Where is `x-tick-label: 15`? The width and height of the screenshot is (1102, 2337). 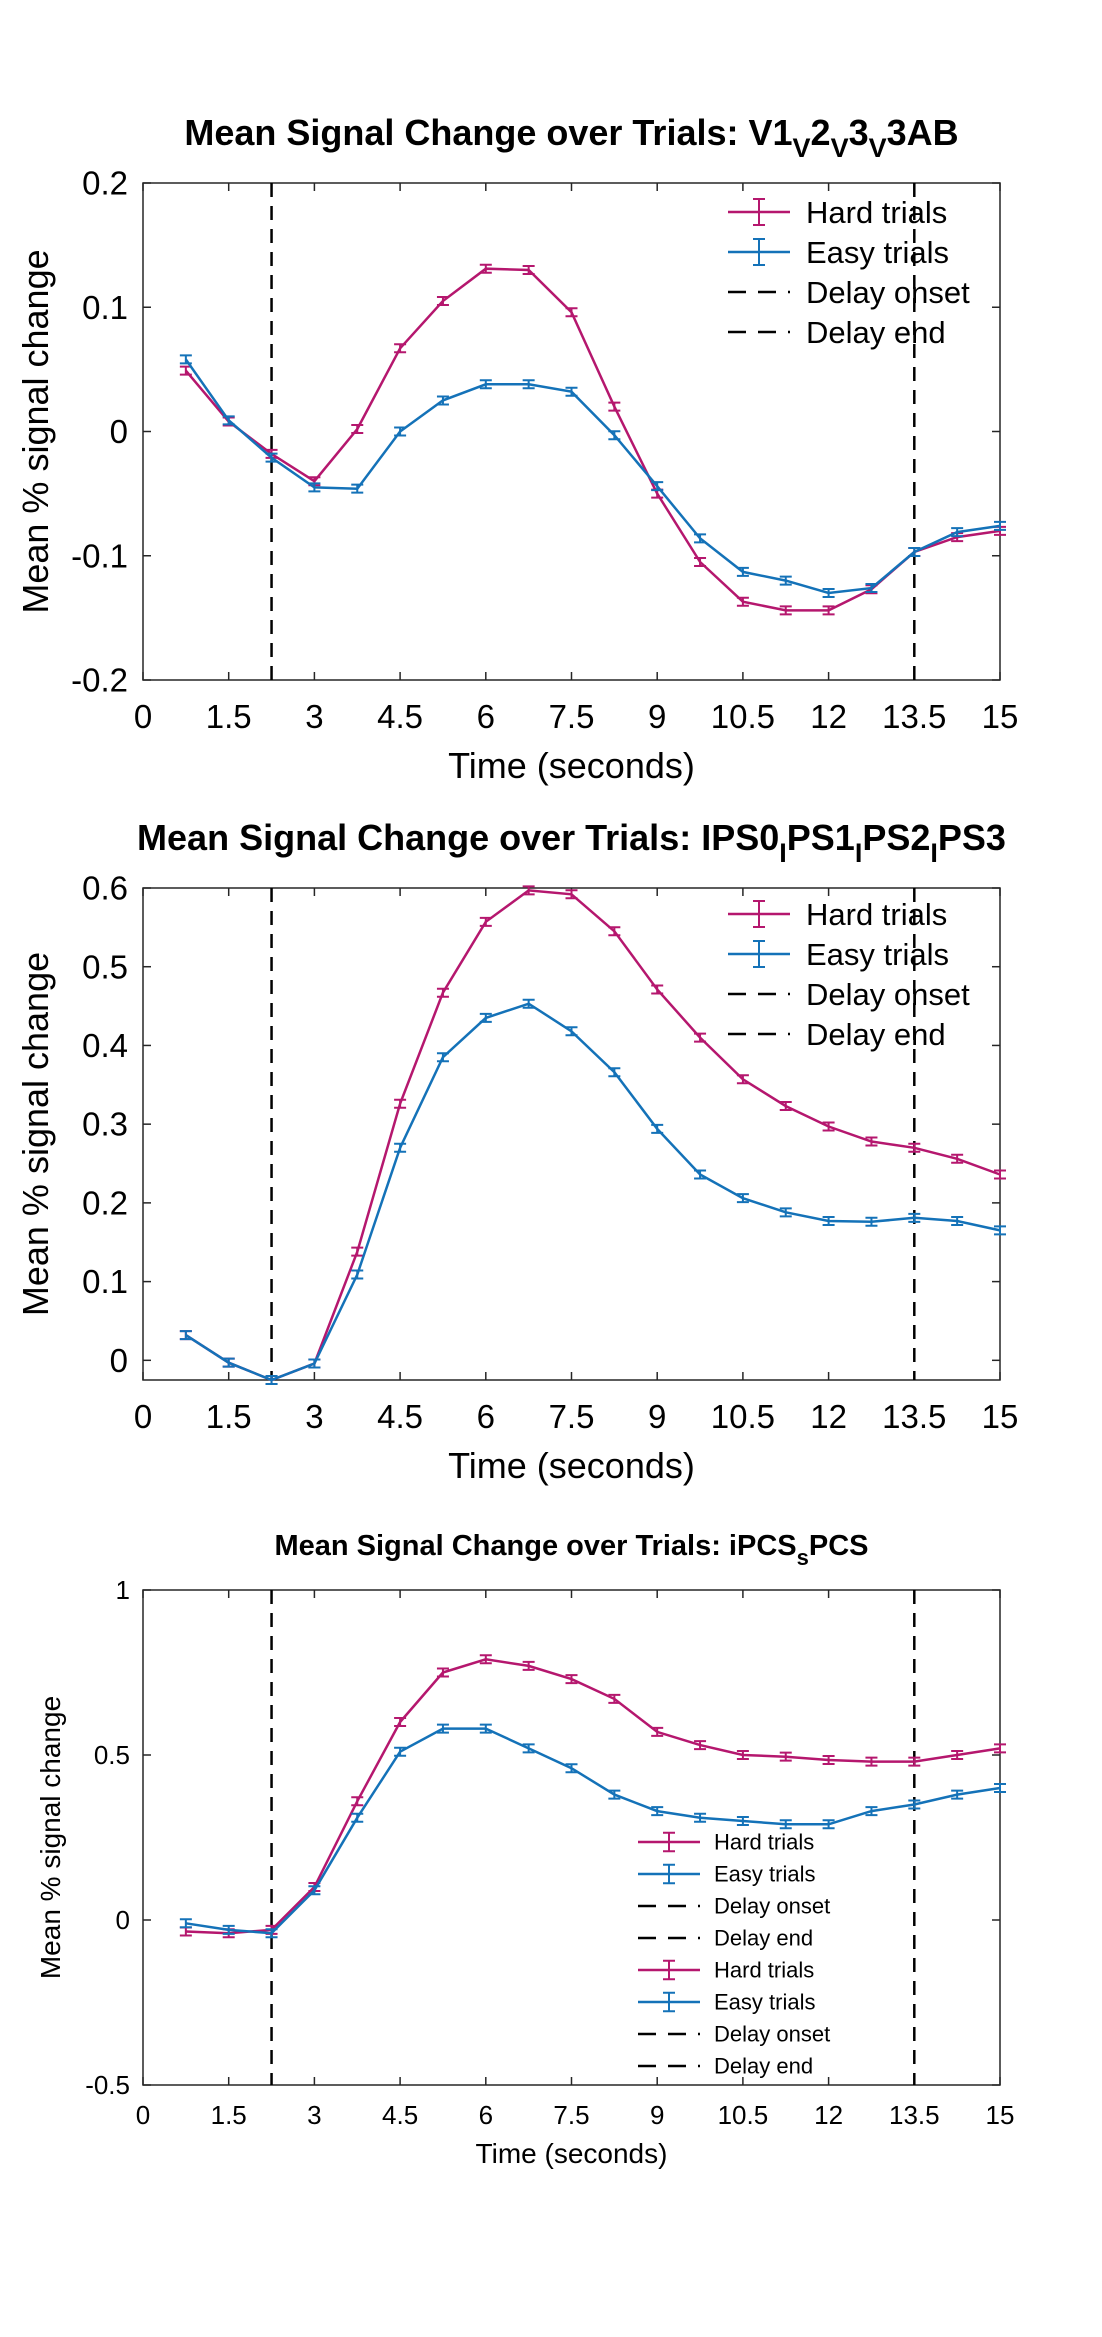
x-tick-label: 15 is located at coordinates (1000, 2115).